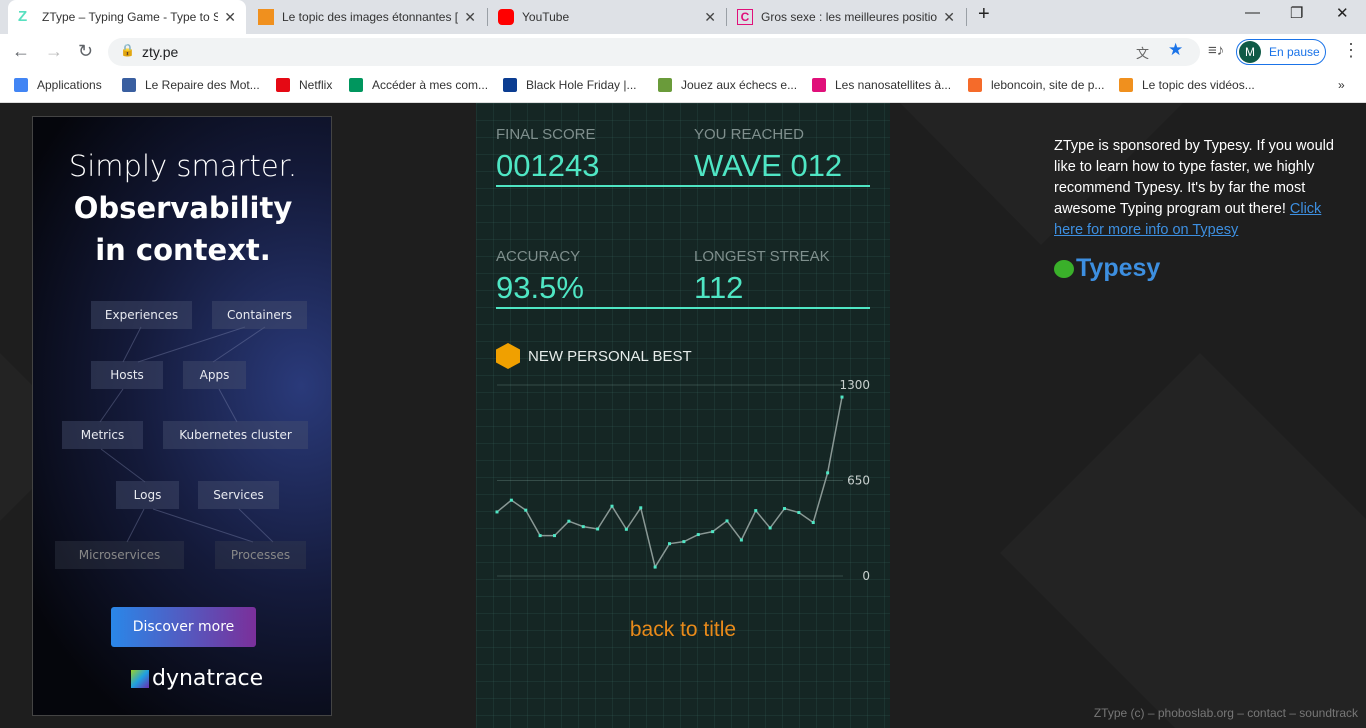 The height and width of the screenshot is (728, 1366). Describe the element at coordinates (197, 678) in the screenshot. I see `dynatrace-logo: dynatrace` at that location.